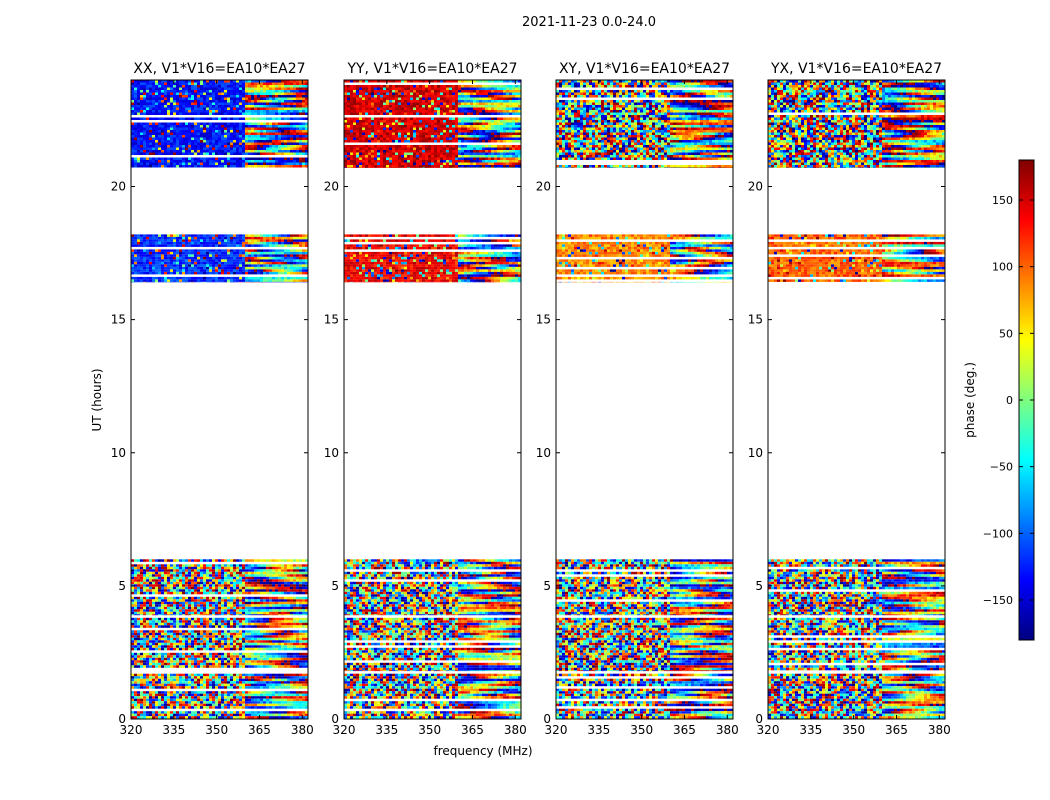  What do you see at coordinates (97, 399) in the screenshot?
I see `y-axis-label: UT (hours)` at bounding box center [97, 399].